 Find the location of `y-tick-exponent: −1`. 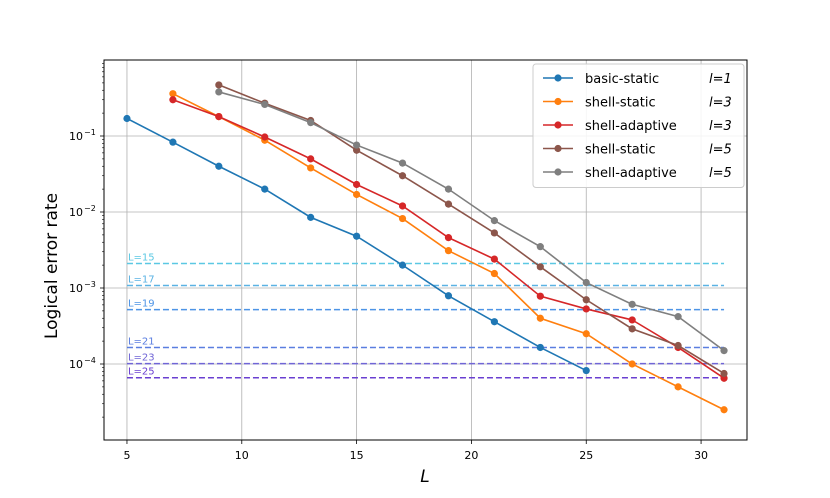

y-tick-exponent: −1 is located at coordinates (90, 132).